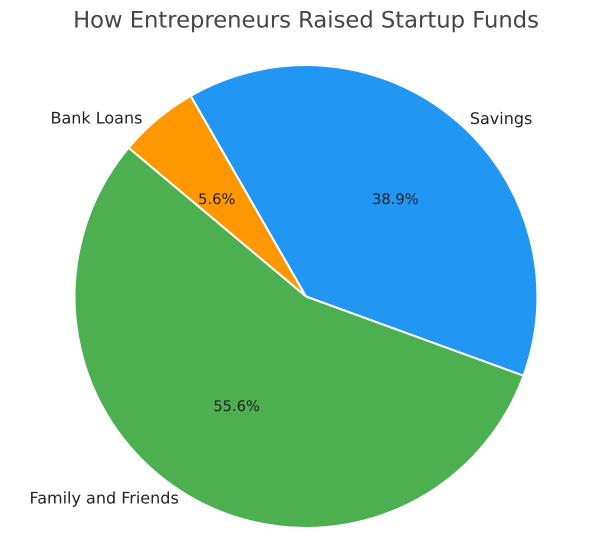  Describe the element at coordinates (501, 118) in the screenshot. I see `slice-label: Savings` at that location.